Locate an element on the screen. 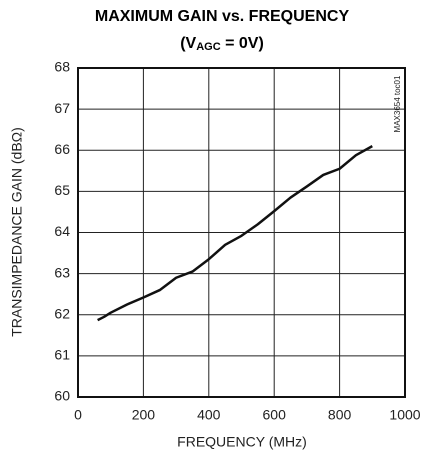  subtitle-part: = 0V) is located at coordinates (242, 43).